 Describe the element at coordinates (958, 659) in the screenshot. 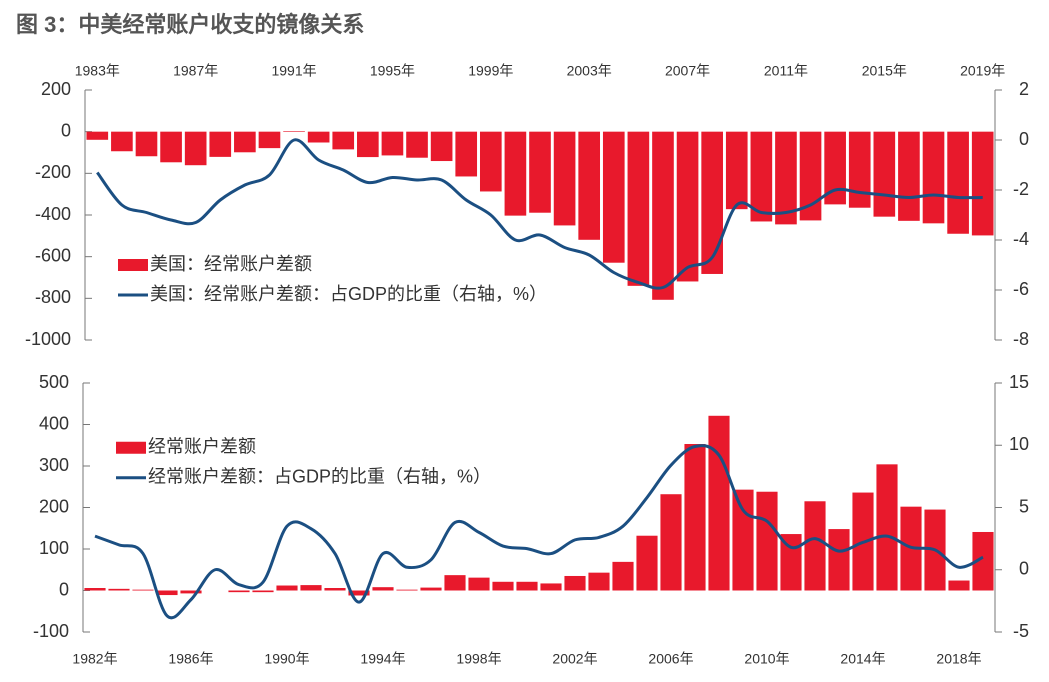

I see `x-tick-label: 2018年` at that location.